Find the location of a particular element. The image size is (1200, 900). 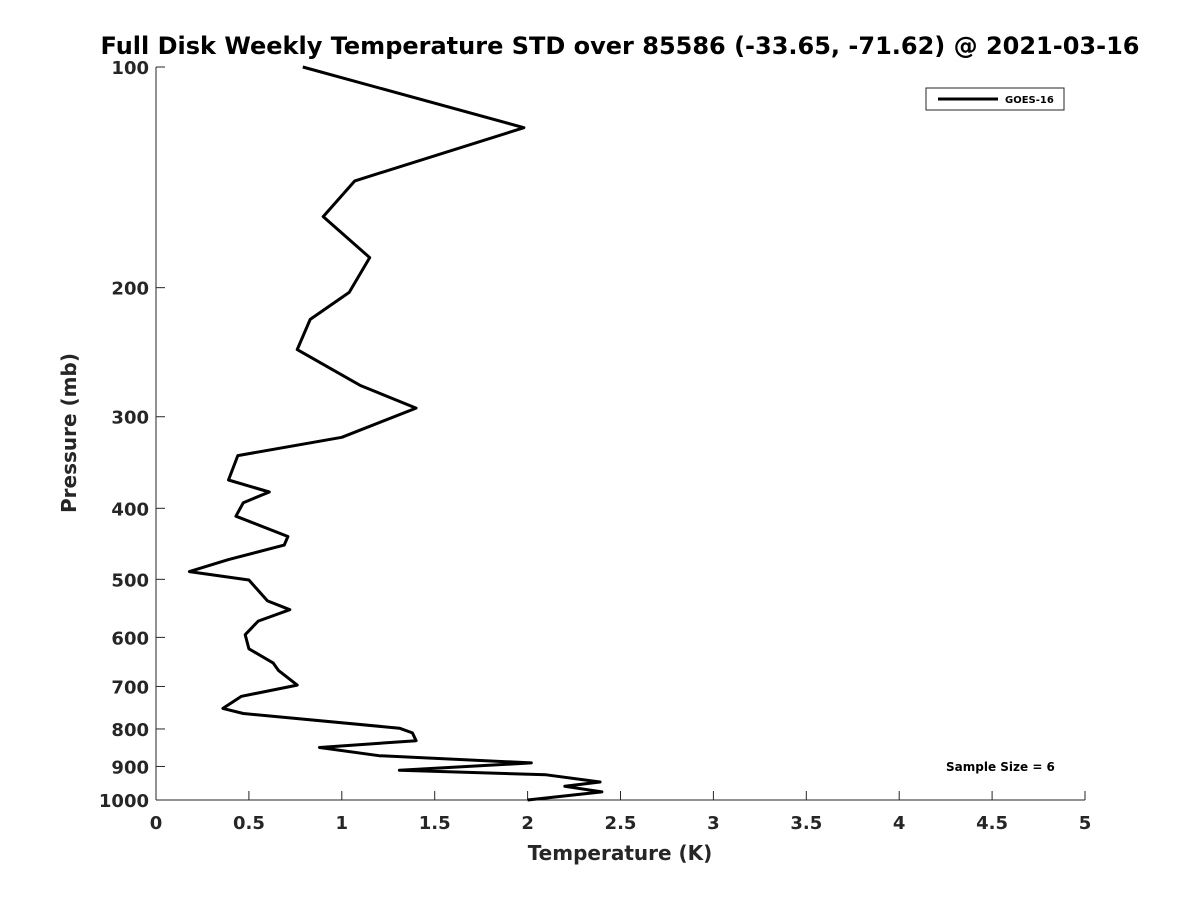

y-tick-label: 200 is located at coordinates (130, 289).